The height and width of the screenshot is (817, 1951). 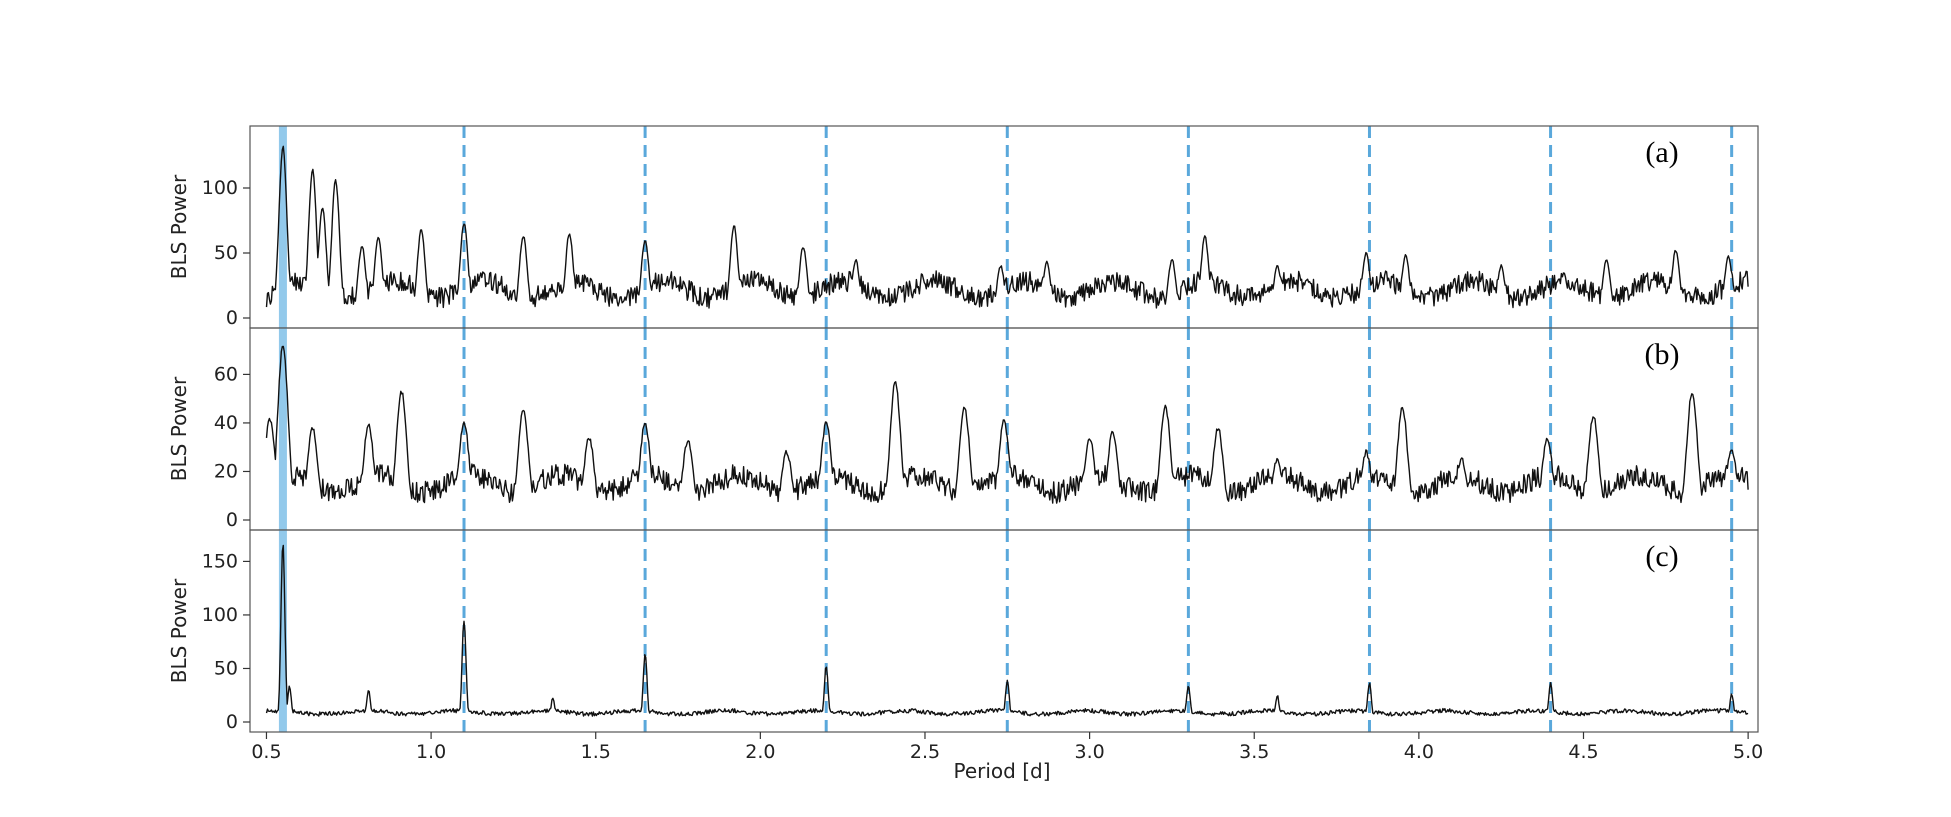 What do you see at coordinates (266, 752) in the screenshot?
I see `x-tick-label: 0.5` at bounding box center [266, 752].